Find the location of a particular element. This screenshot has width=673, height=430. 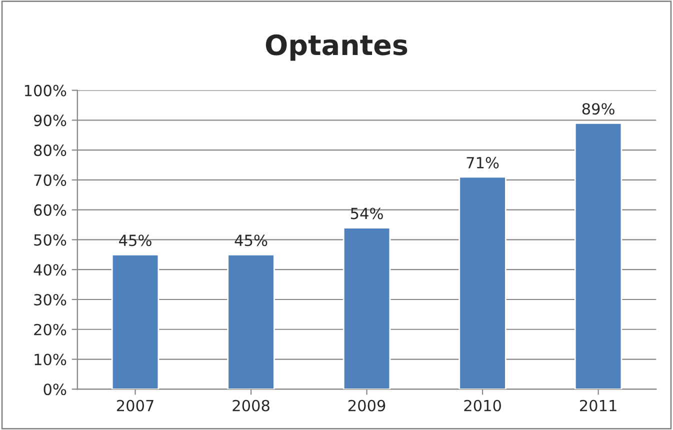

x-tick-label: 2009 is located at coordinates (367, 406).